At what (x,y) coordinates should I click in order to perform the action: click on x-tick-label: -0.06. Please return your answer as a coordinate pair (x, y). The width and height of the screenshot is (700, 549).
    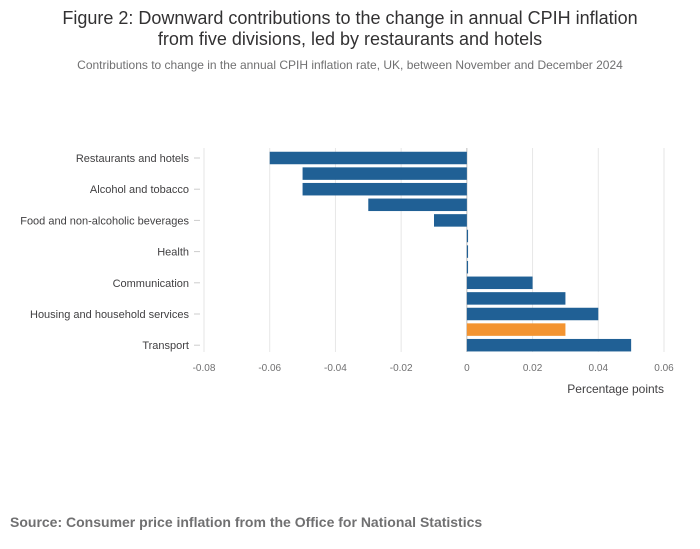
    Looking at the image, I should click on (269, 368).